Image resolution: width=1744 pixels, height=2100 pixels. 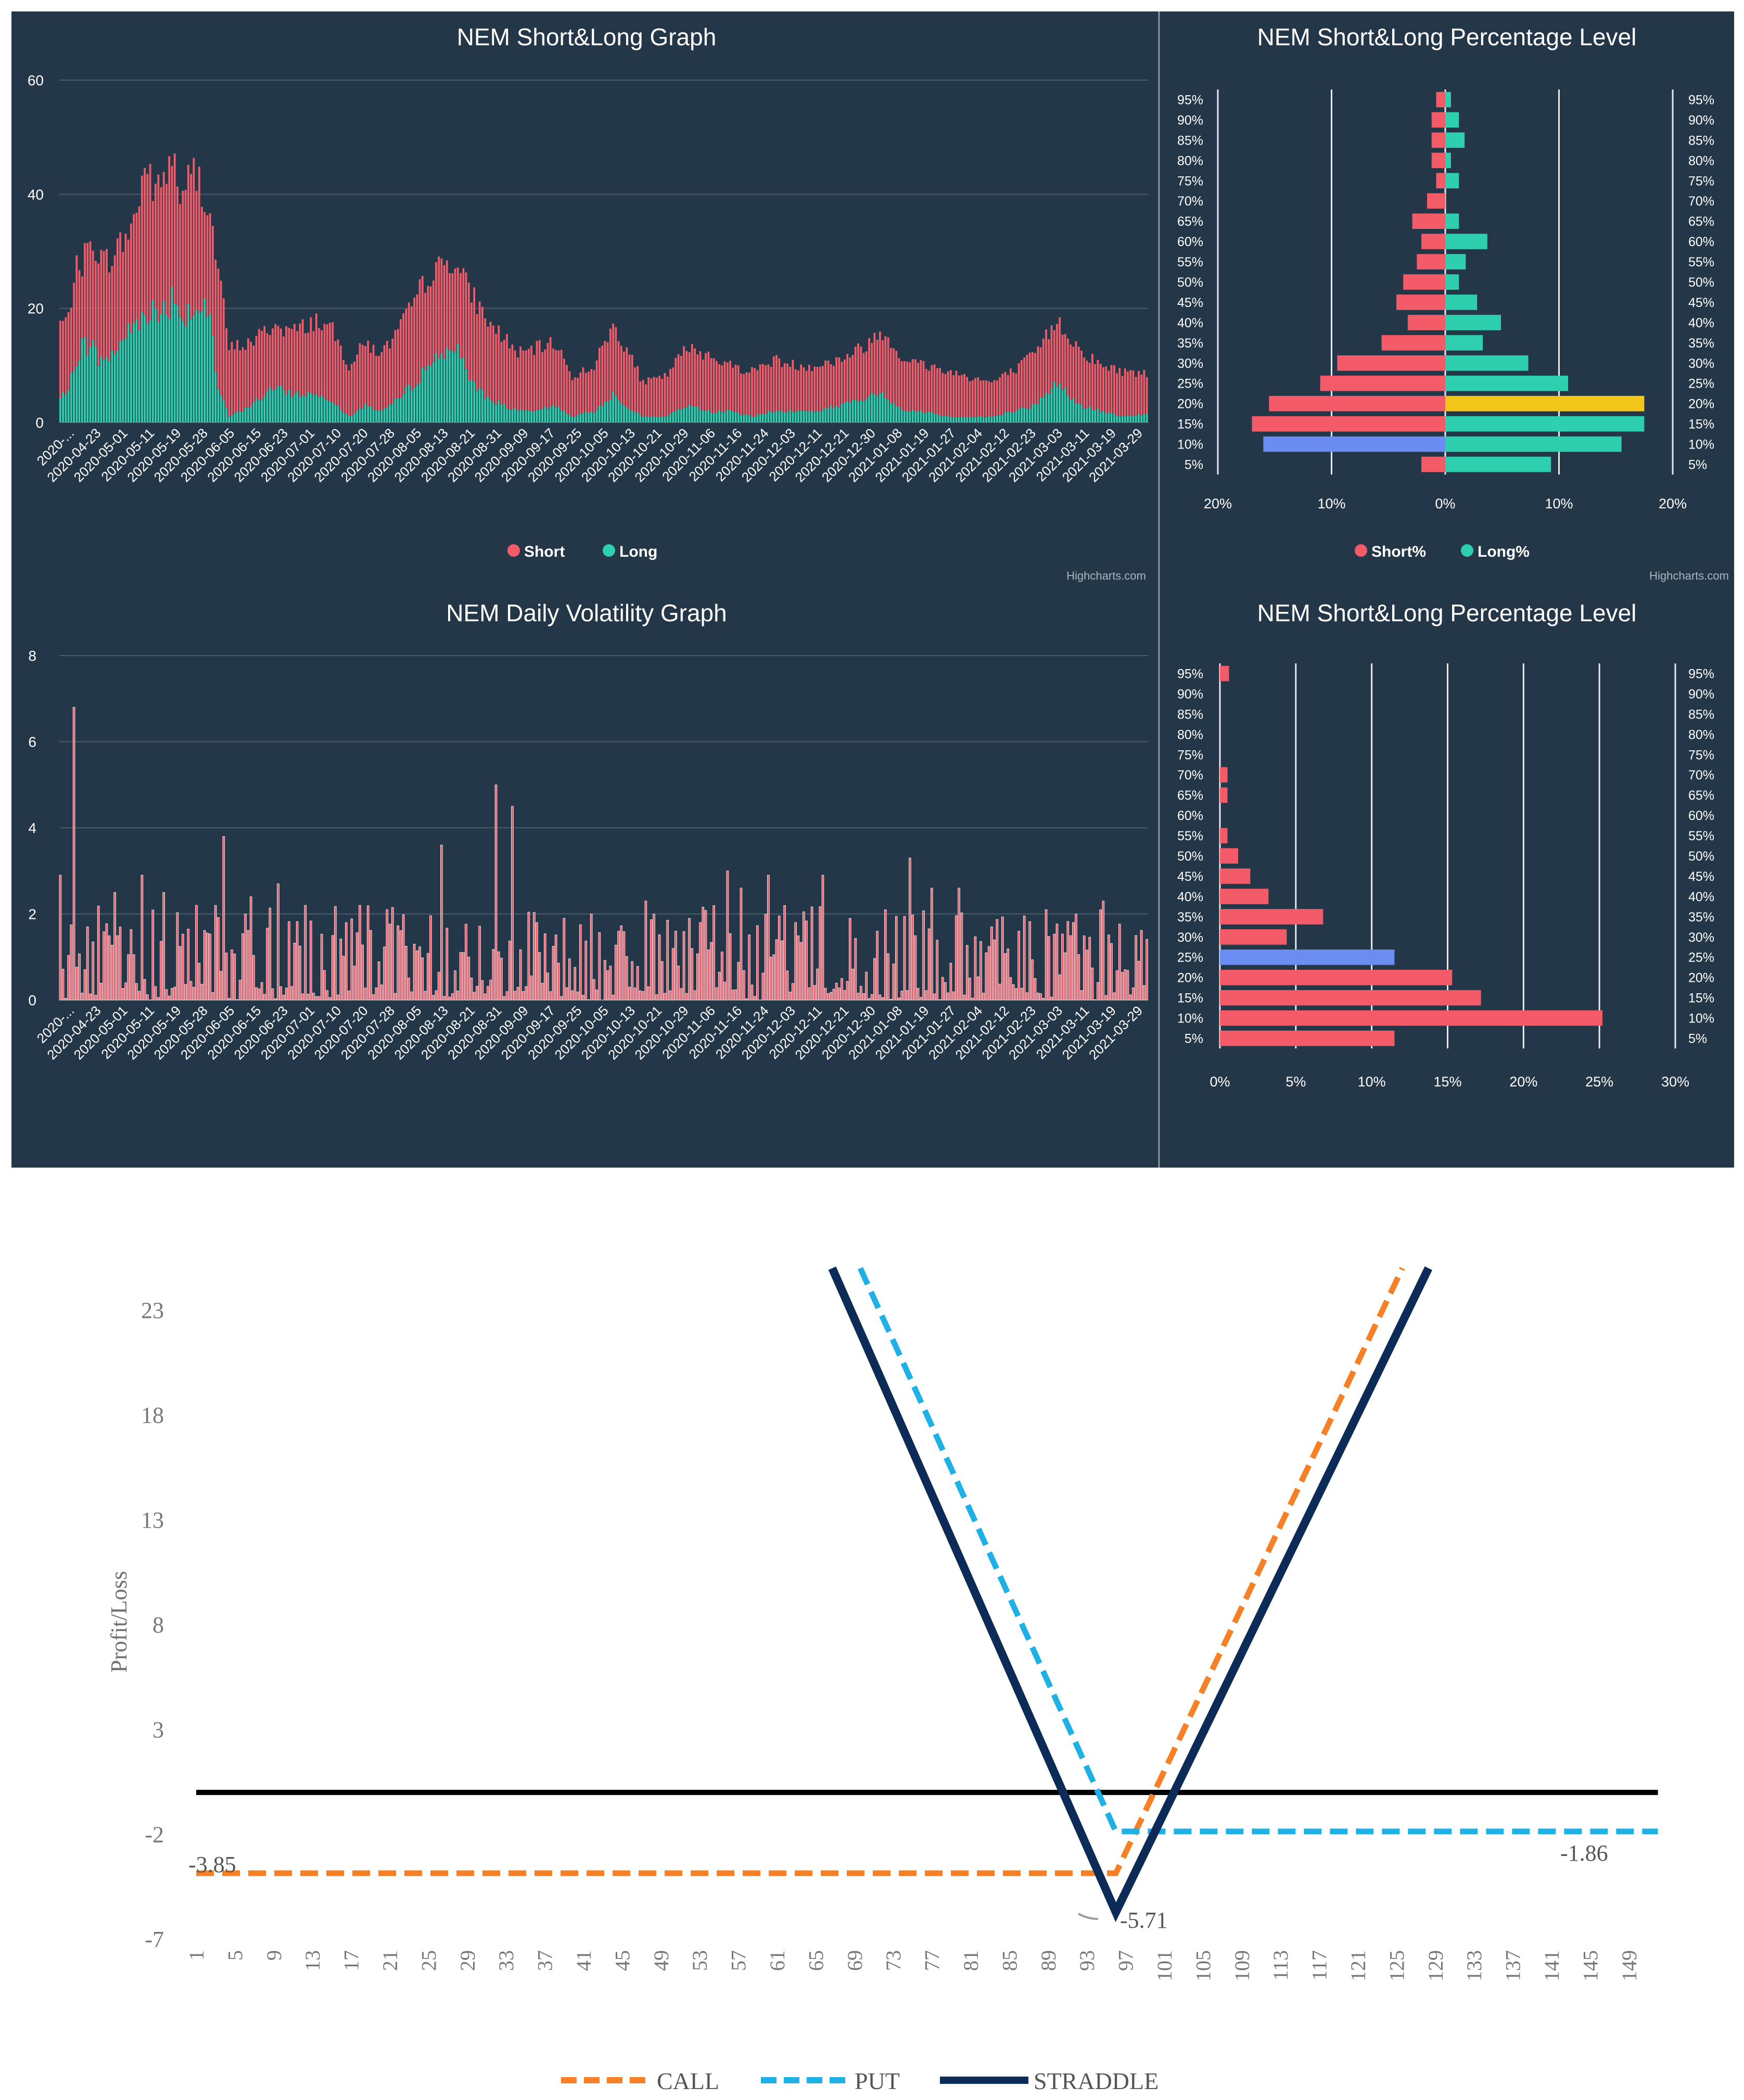 What do you see at coordinates (1701, 323) in the screenshot?
I see `category-label-right: 40%` at bounding box center [1701, 323].